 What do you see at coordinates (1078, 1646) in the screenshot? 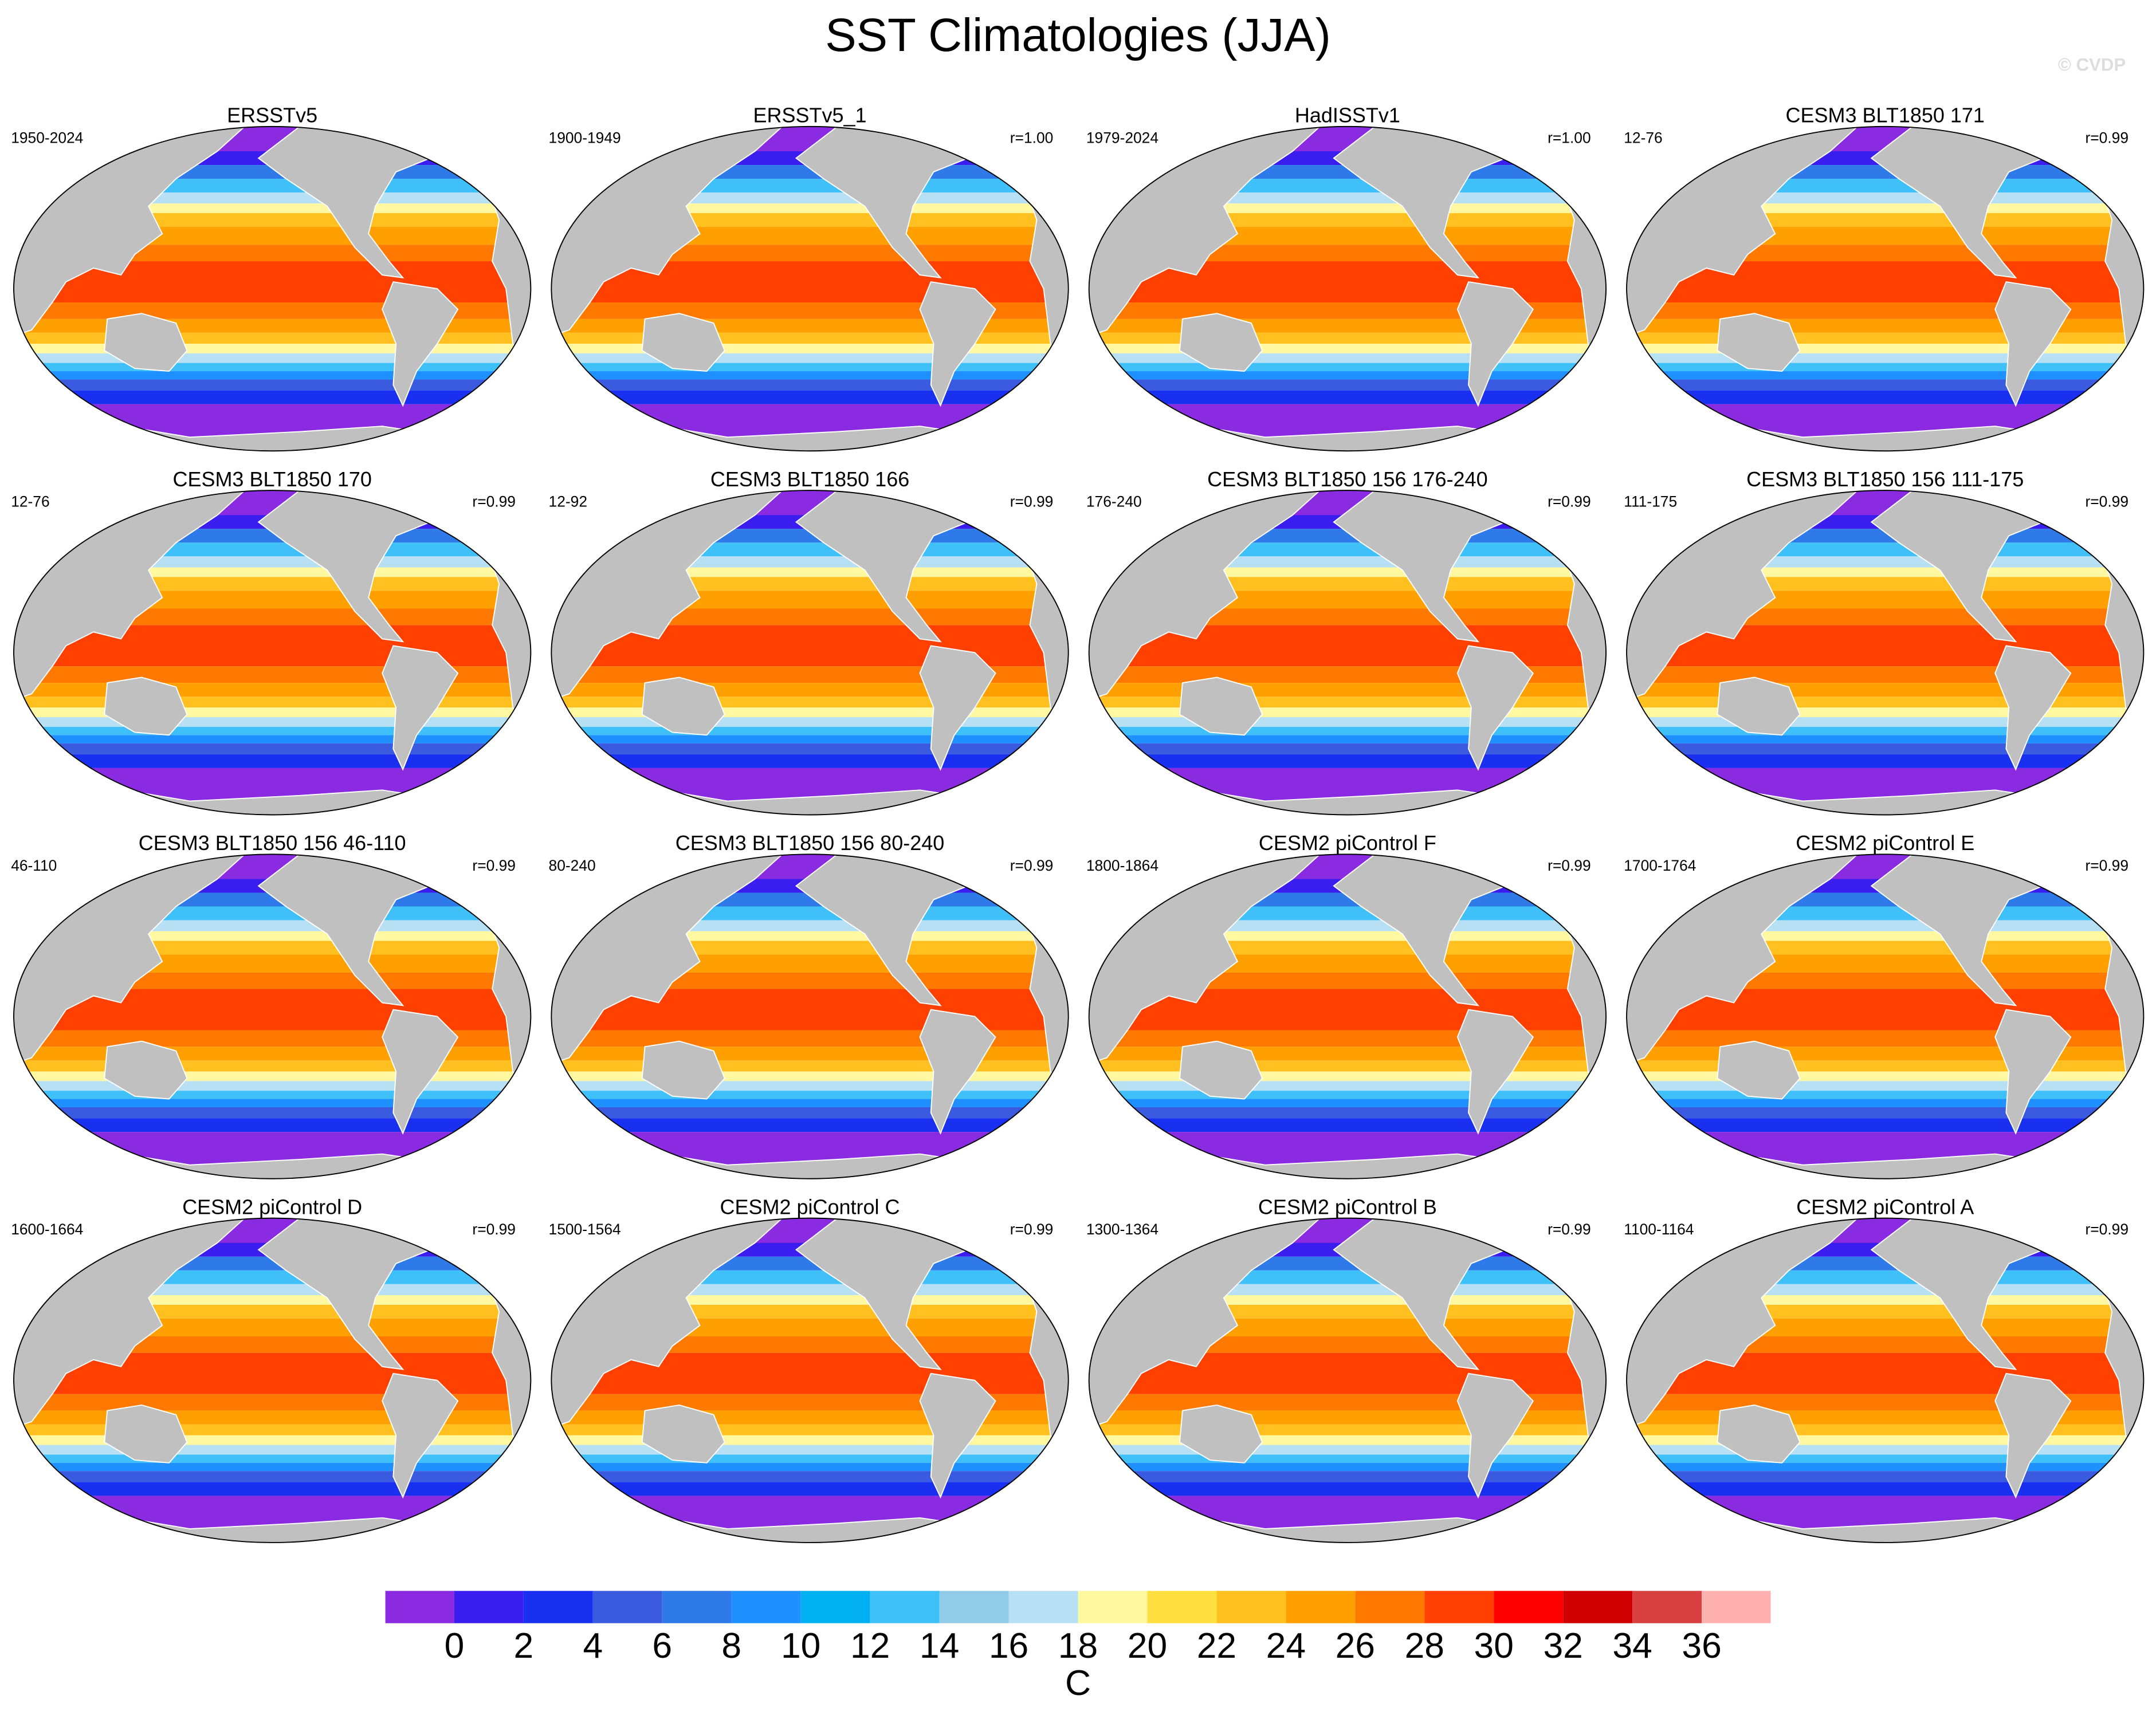
I see `colorbar-tick-label: 18` at bounding box center [1078, 1646].